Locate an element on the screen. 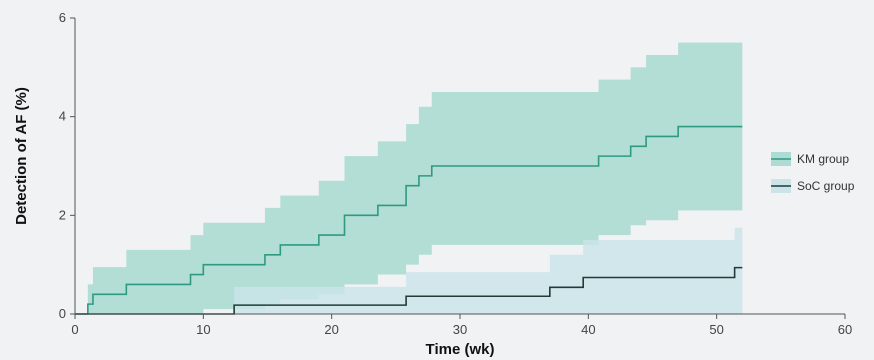  x-tick-label: 30 is located at coordinates (460, 329).